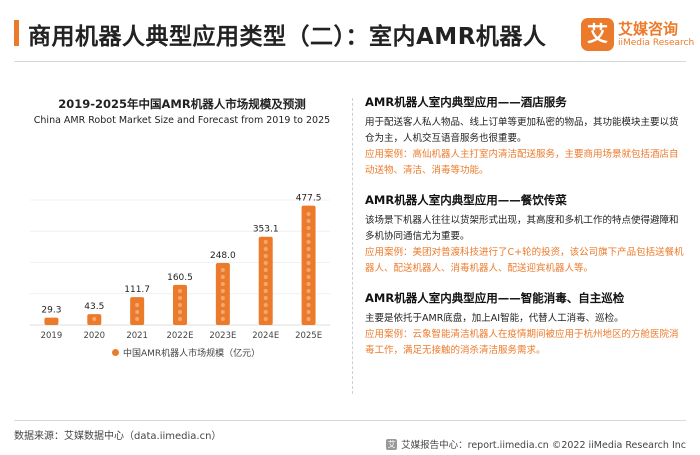  Describe the element at coordinates (179, 336) in the screenshot. I see `x-tick-label: 2022E` at that location.